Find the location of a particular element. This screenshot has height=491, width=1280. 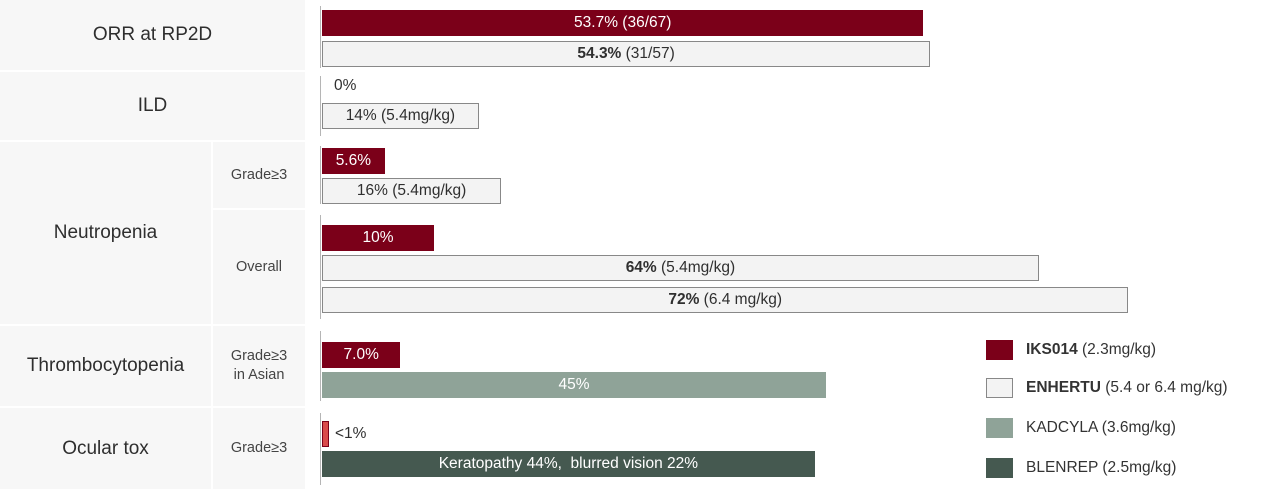

bar-value-label: <1% is located at coordinates (351, 433).